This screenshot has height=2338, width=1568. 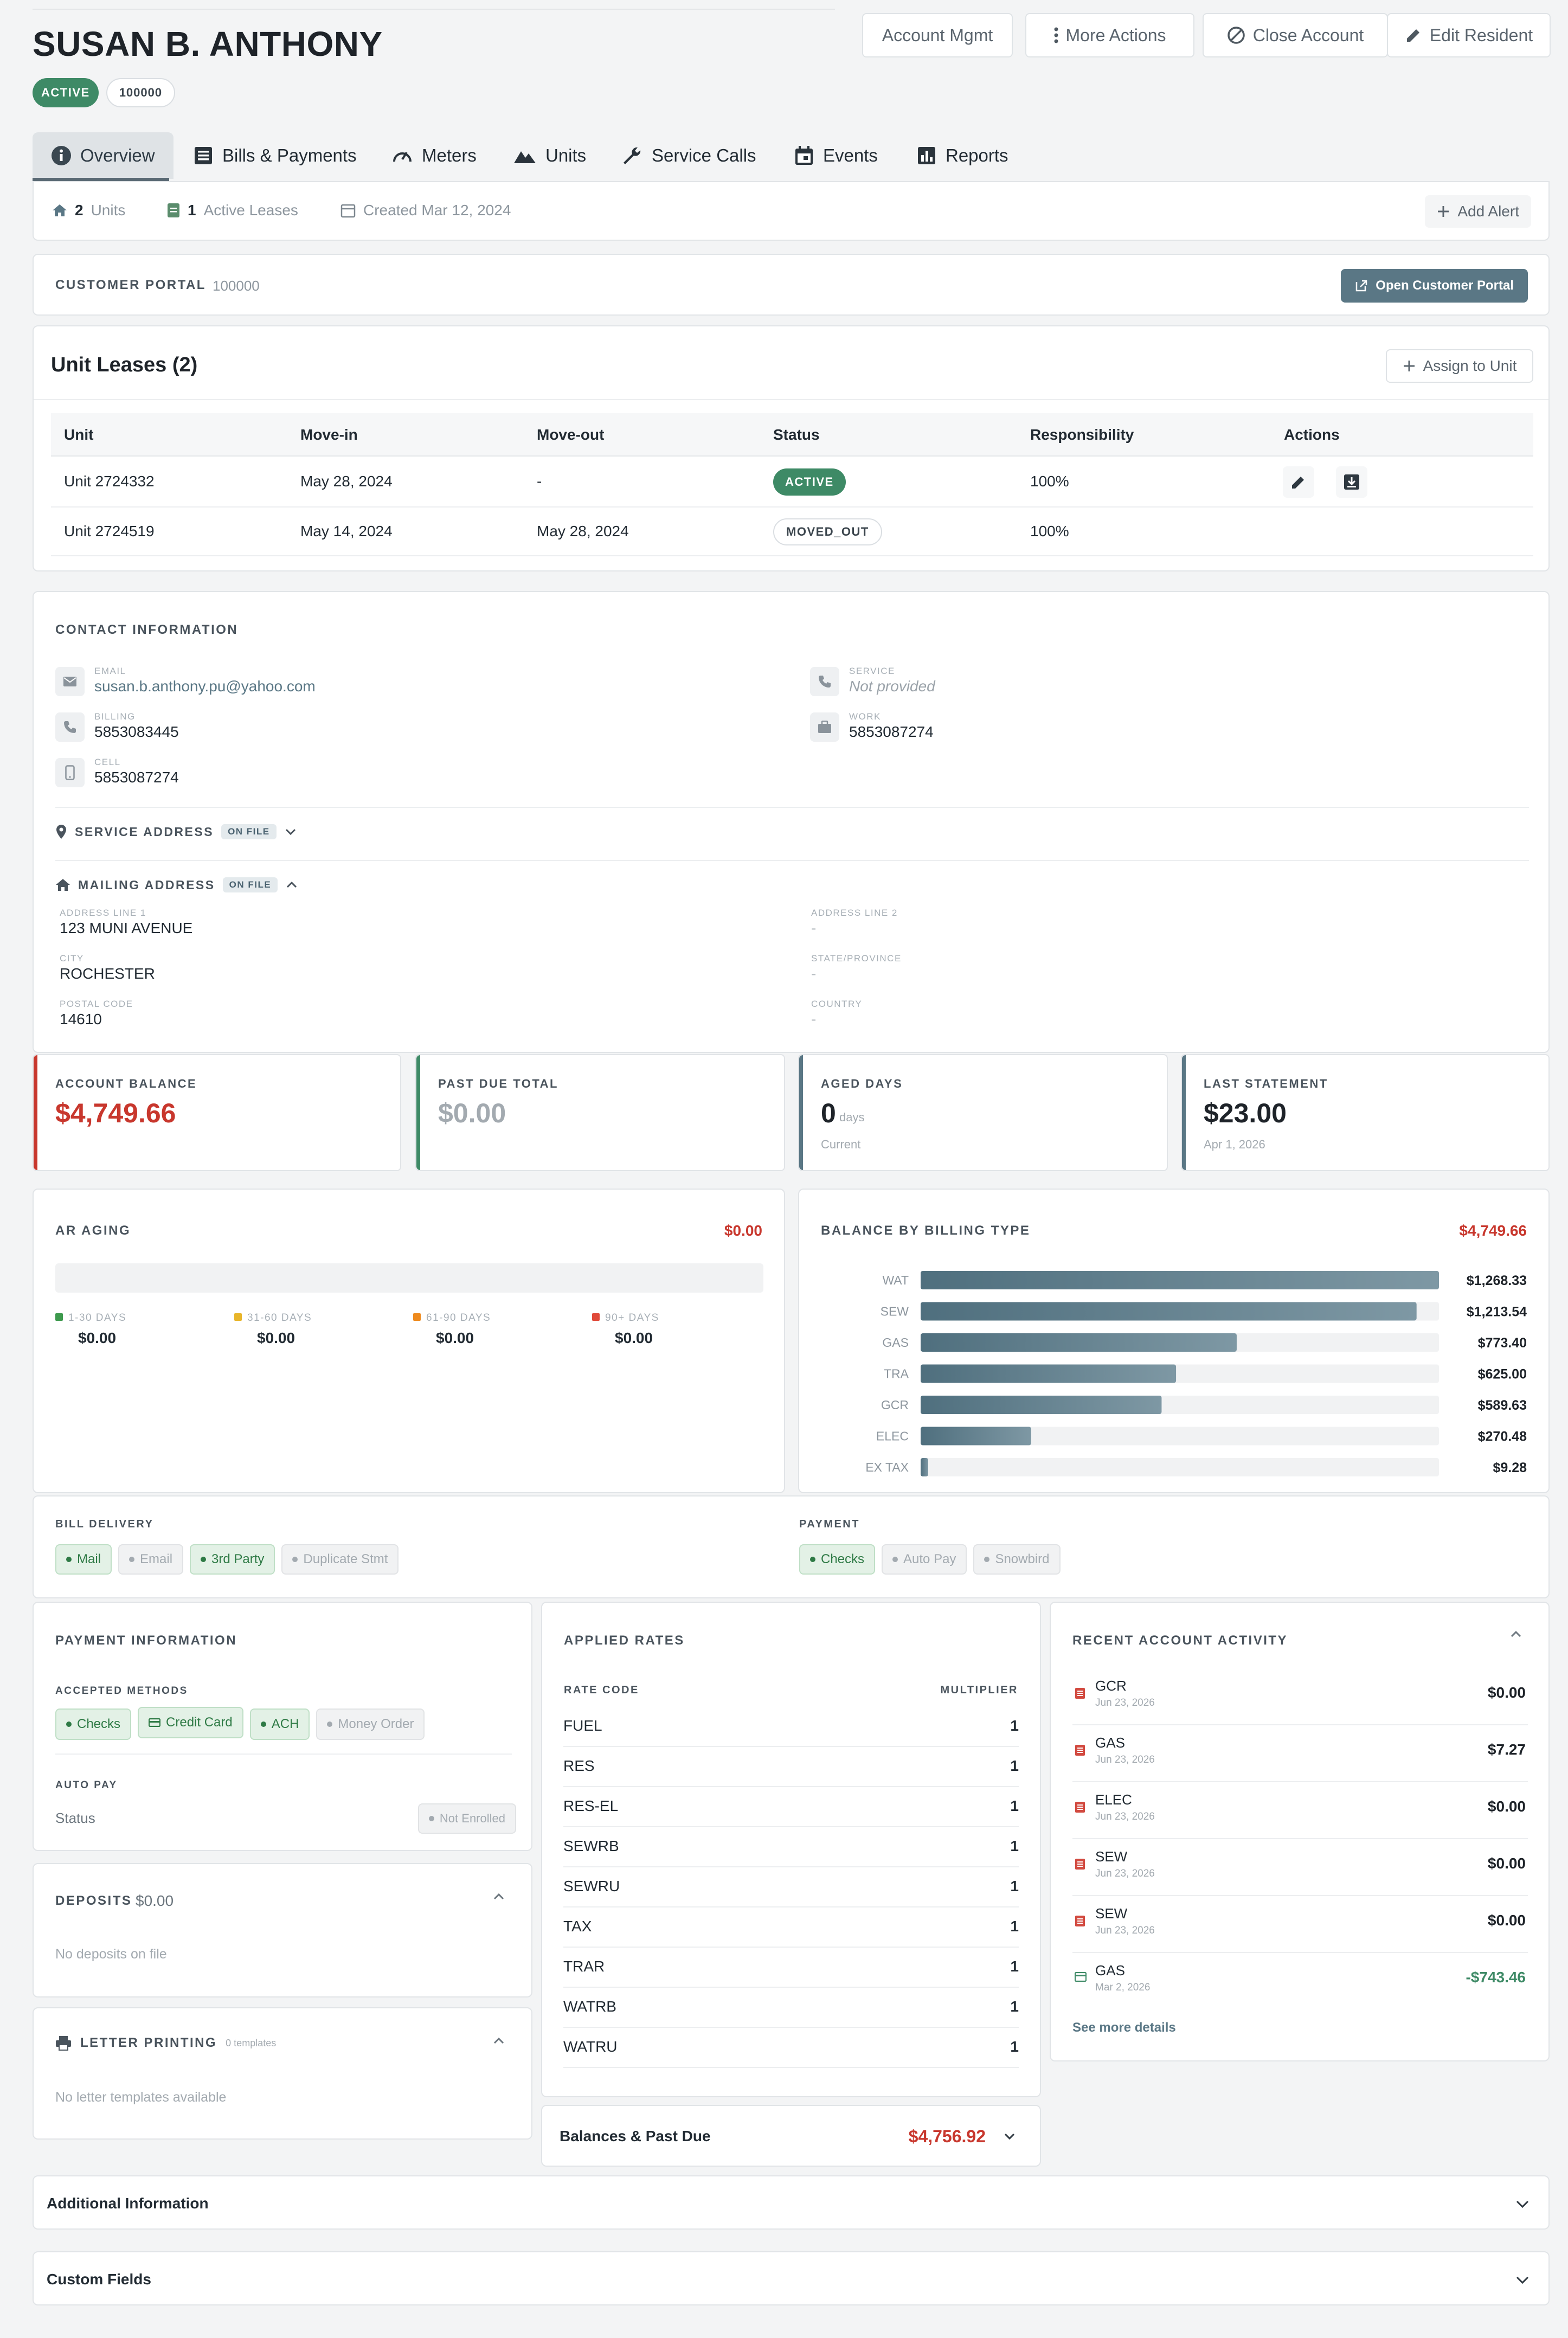 I want to click on aged-days-value: 0, so click(x=828, y=1113).